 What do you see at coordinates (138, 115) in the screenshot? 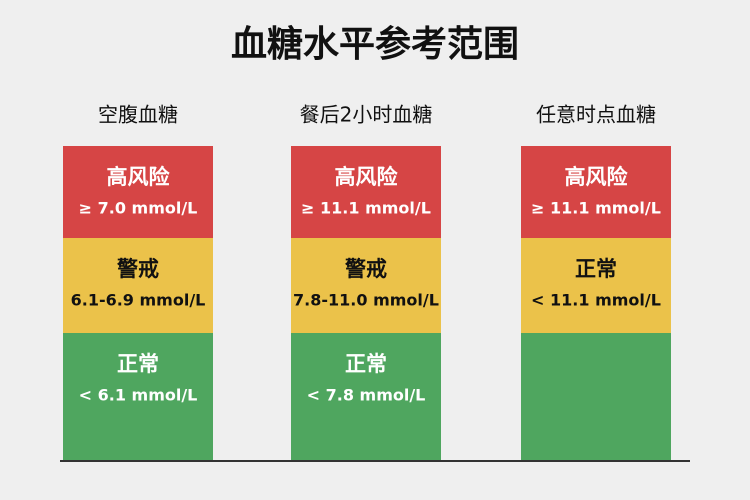
I see `column-header: 空腹血糖` at bounding box center [138, 115].